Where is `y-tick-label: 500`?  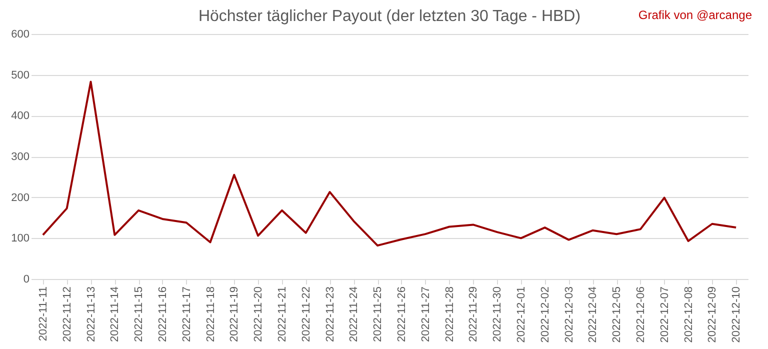
y-tick-label: 500 is located at coordinates (20, 75).